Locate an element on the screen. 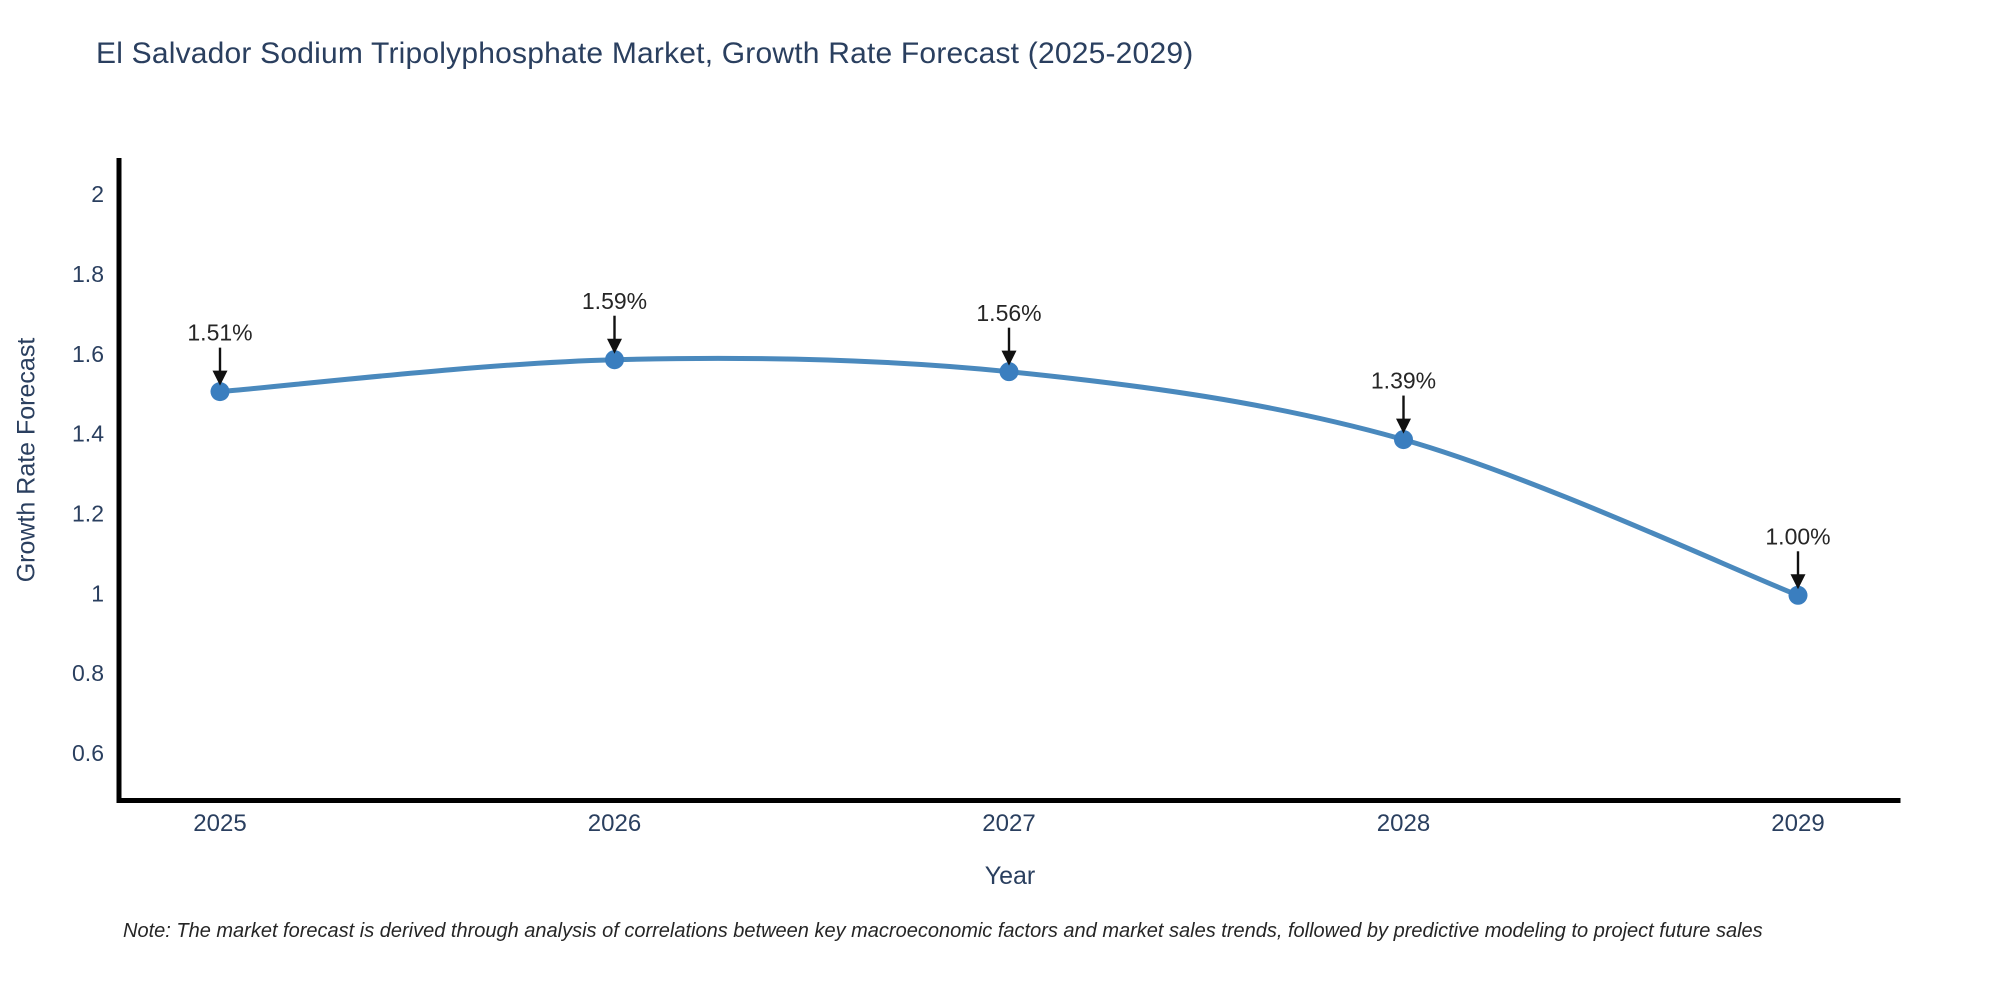  point-value-label: 1.56% is located at coordinates (1008, 313).